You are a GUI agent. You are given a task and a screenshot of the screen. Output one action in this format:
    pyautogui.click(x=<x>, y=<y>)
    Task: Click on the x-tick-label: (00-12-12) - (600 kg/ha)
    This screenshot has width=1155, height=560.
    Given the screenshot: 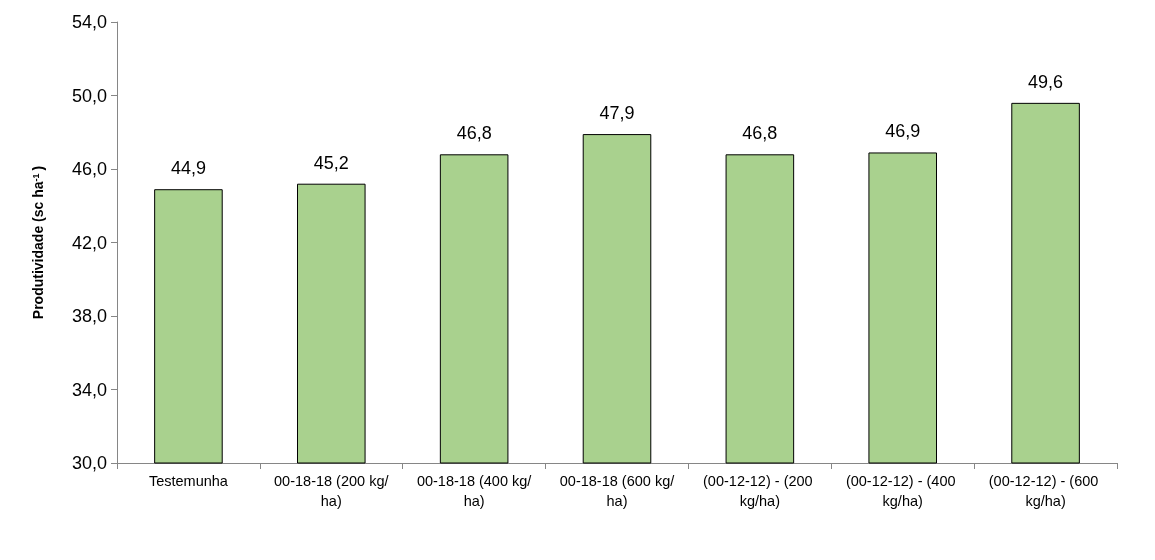 What is the action you would take?
    pyautogui.click(x=1045, y=491)
    